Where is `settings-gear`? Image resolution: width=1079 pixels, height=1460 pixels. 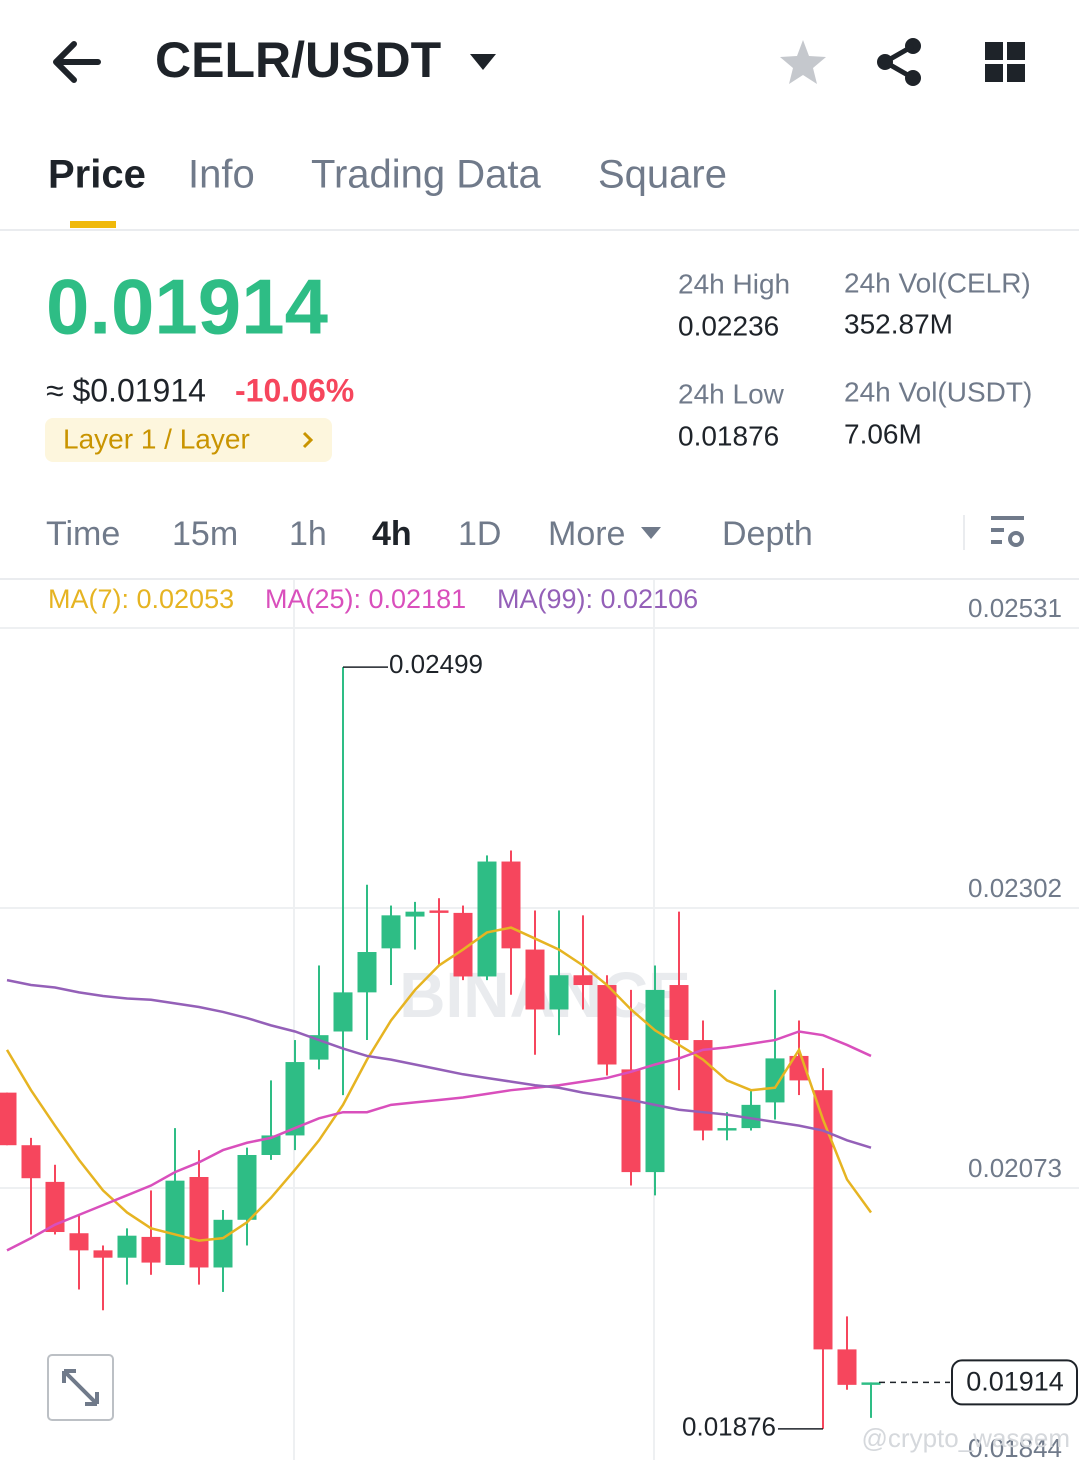
settings-gear is located at coordinates (1016, 539).